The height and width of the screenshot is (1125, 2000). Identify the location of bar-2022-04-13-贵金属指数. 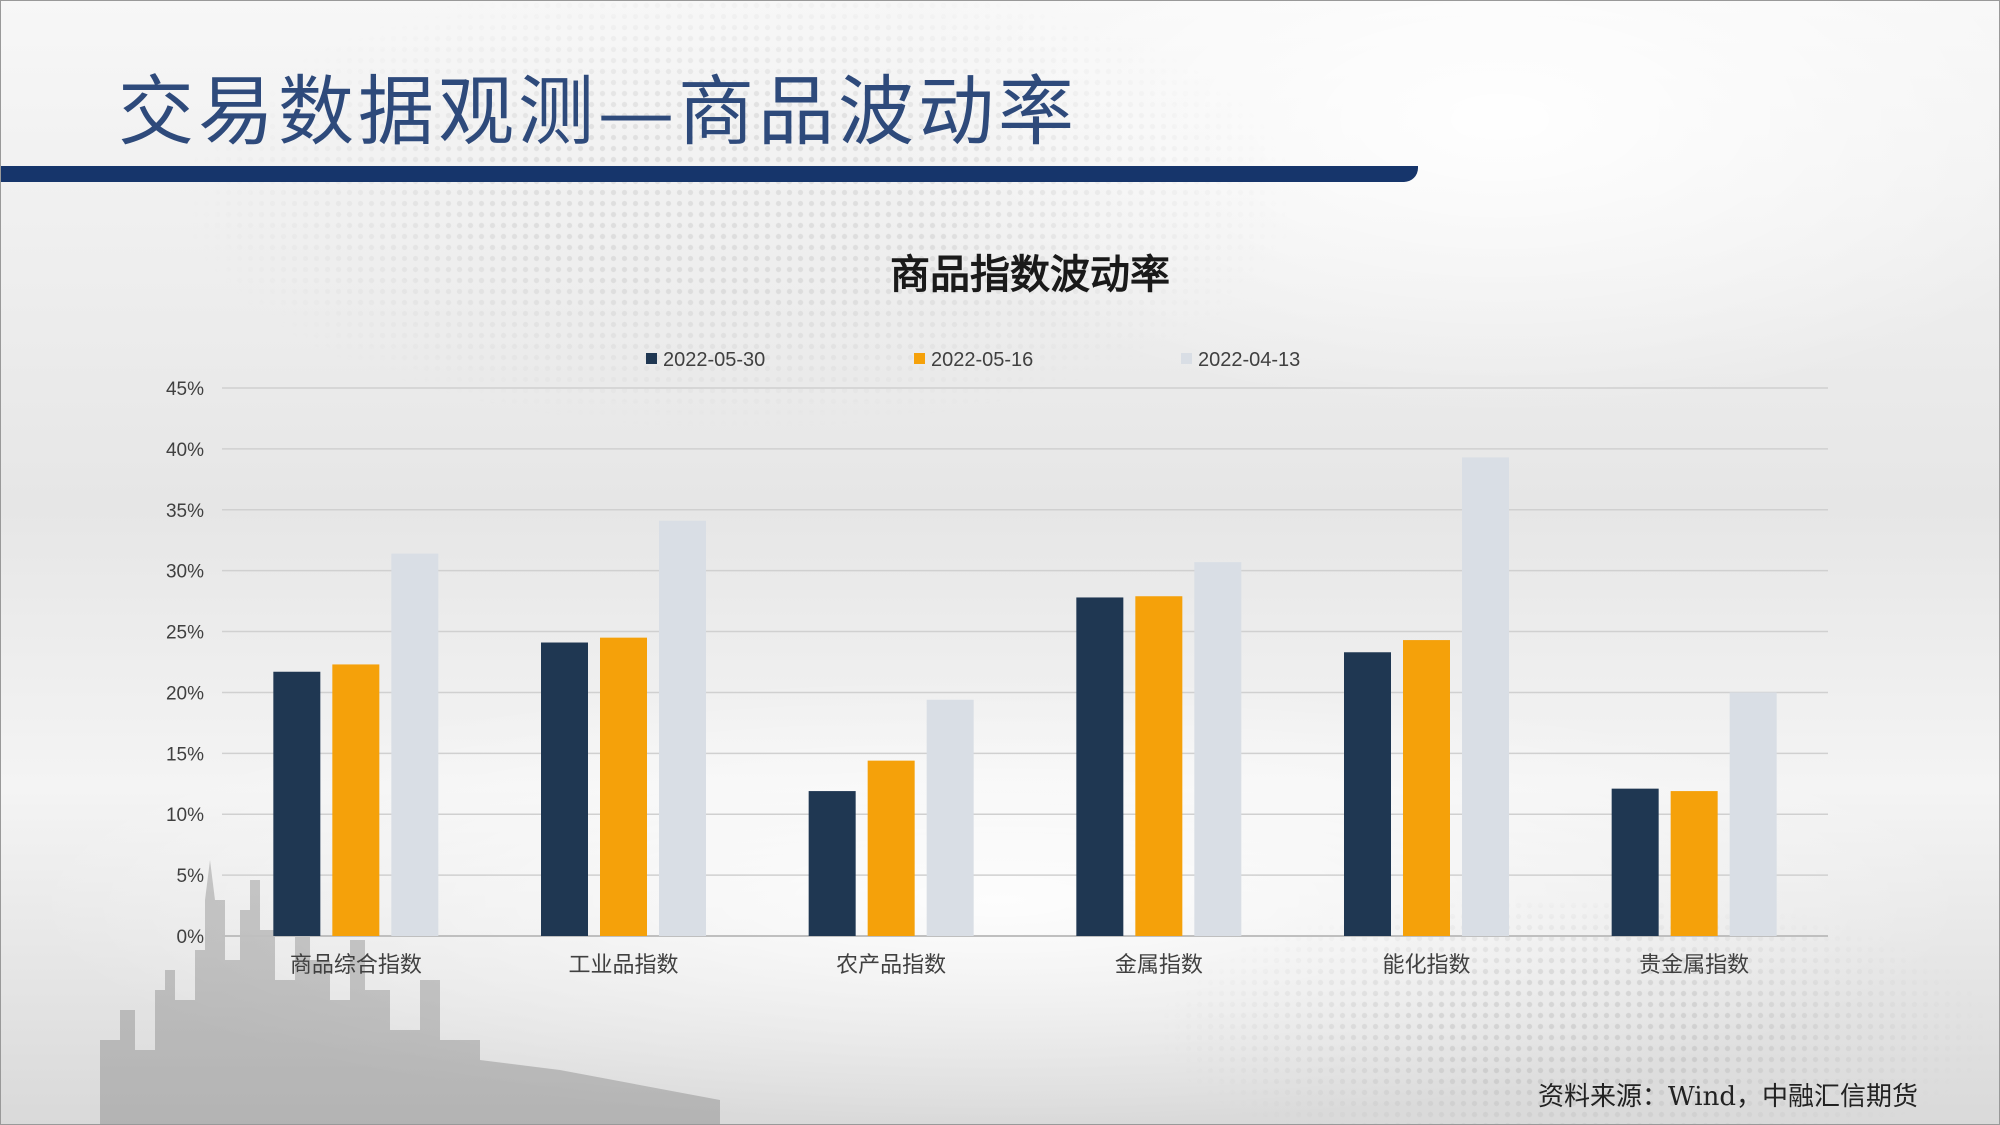
(1753, 814).